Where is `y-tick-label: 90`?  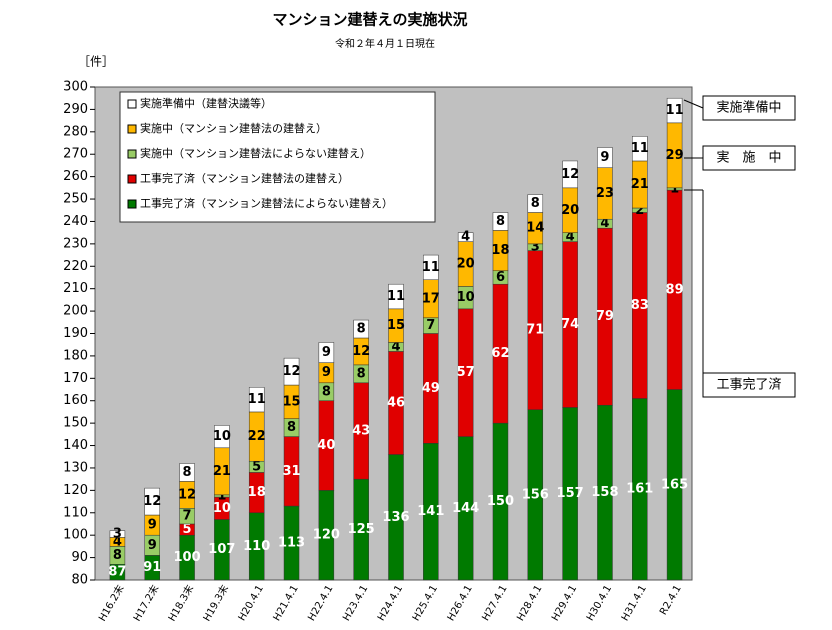 y-tick-label: 90 is located at coordinates (79, 557).